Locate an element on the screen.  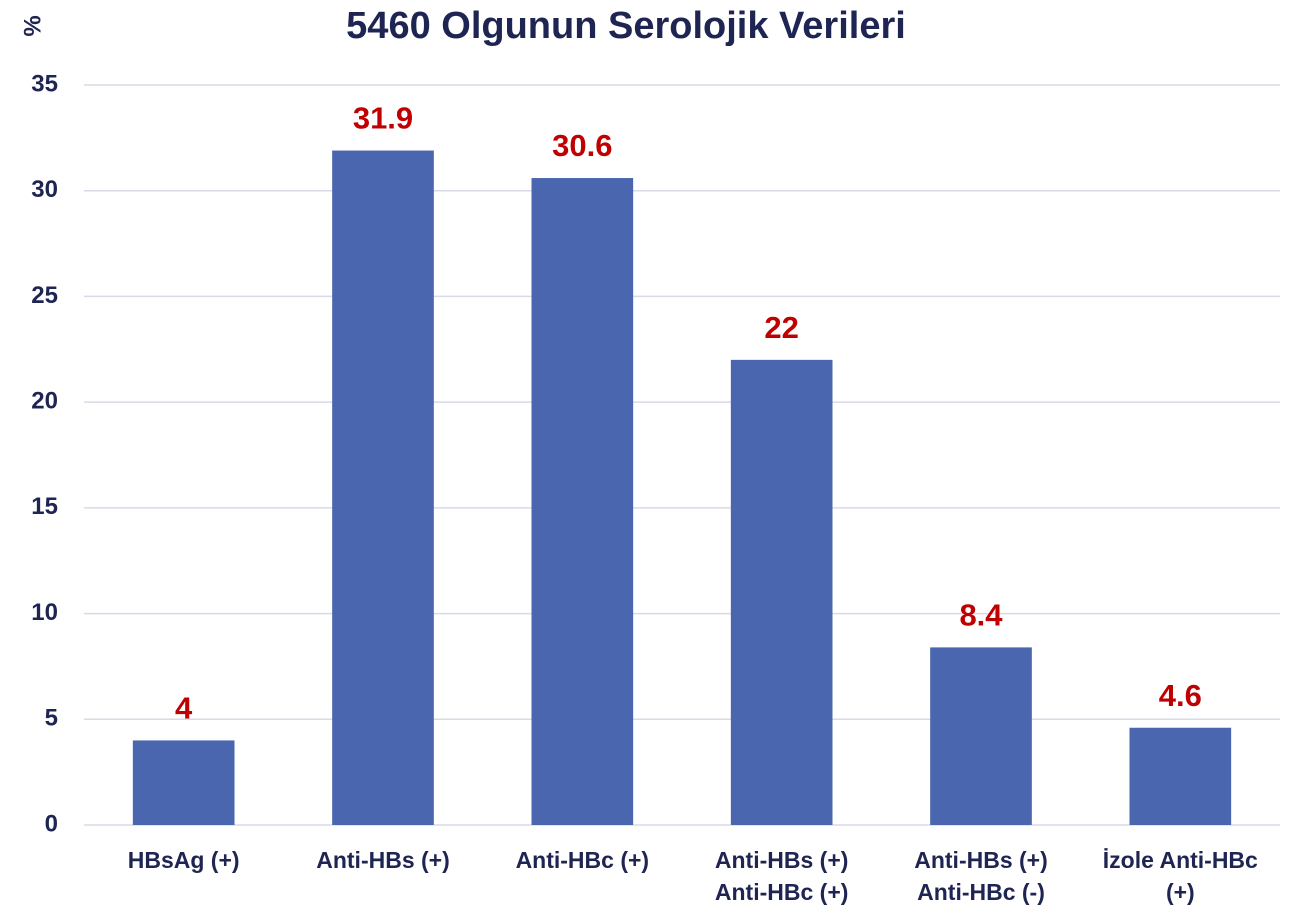
x-tick-label: HBsAg (+) is located at coordinates (184, 860).